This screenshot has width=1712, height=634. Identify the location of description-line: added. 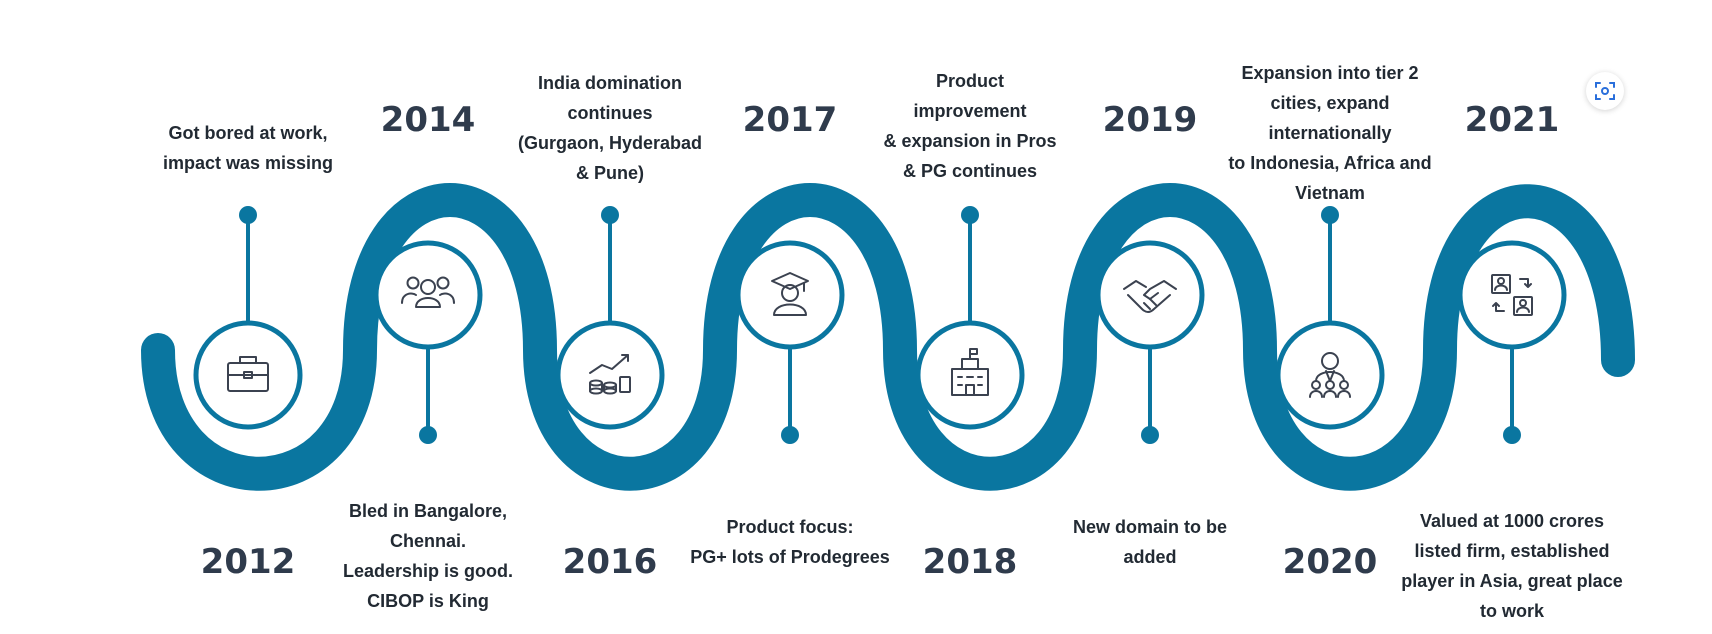
(1150, 557).